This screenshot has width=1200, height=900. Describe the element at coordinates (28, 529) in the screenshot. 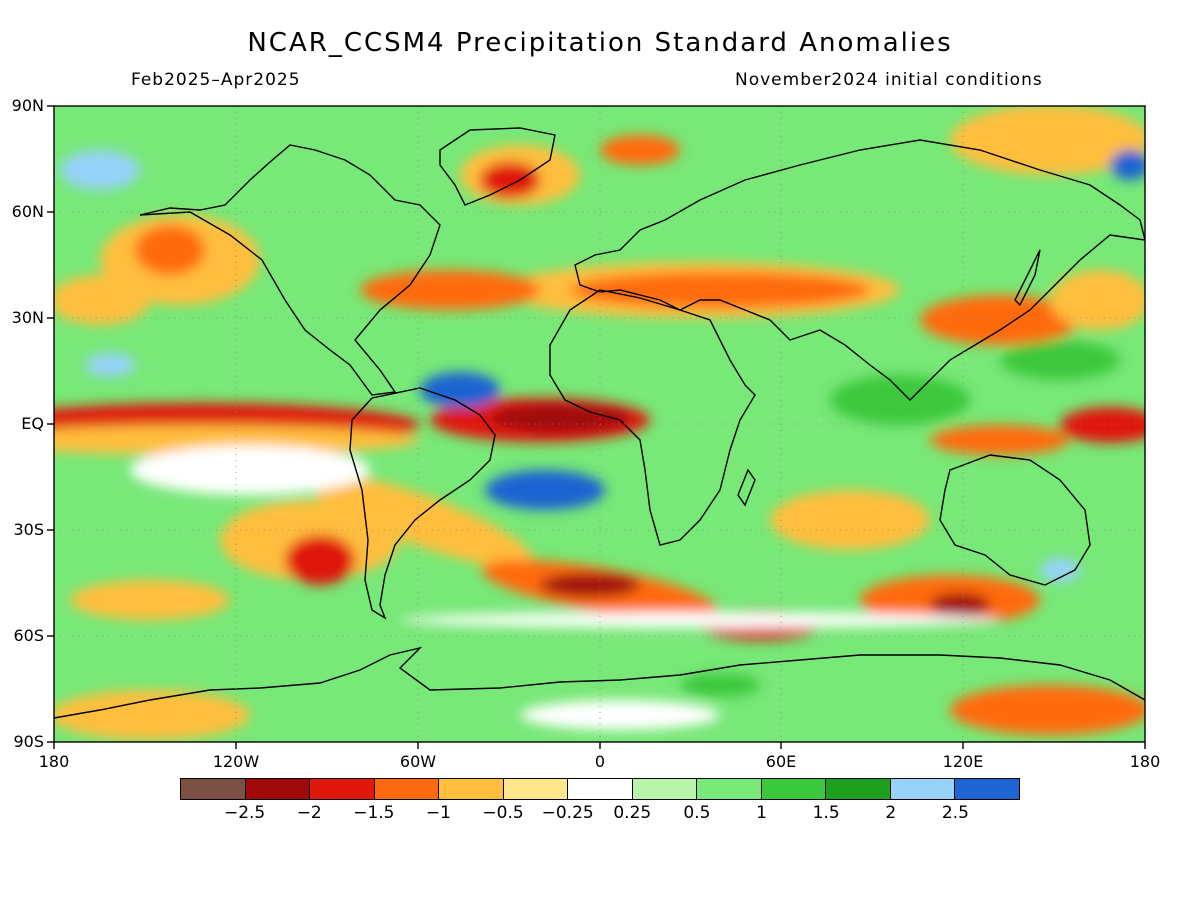

I see `lat-label: 30S` at that location.